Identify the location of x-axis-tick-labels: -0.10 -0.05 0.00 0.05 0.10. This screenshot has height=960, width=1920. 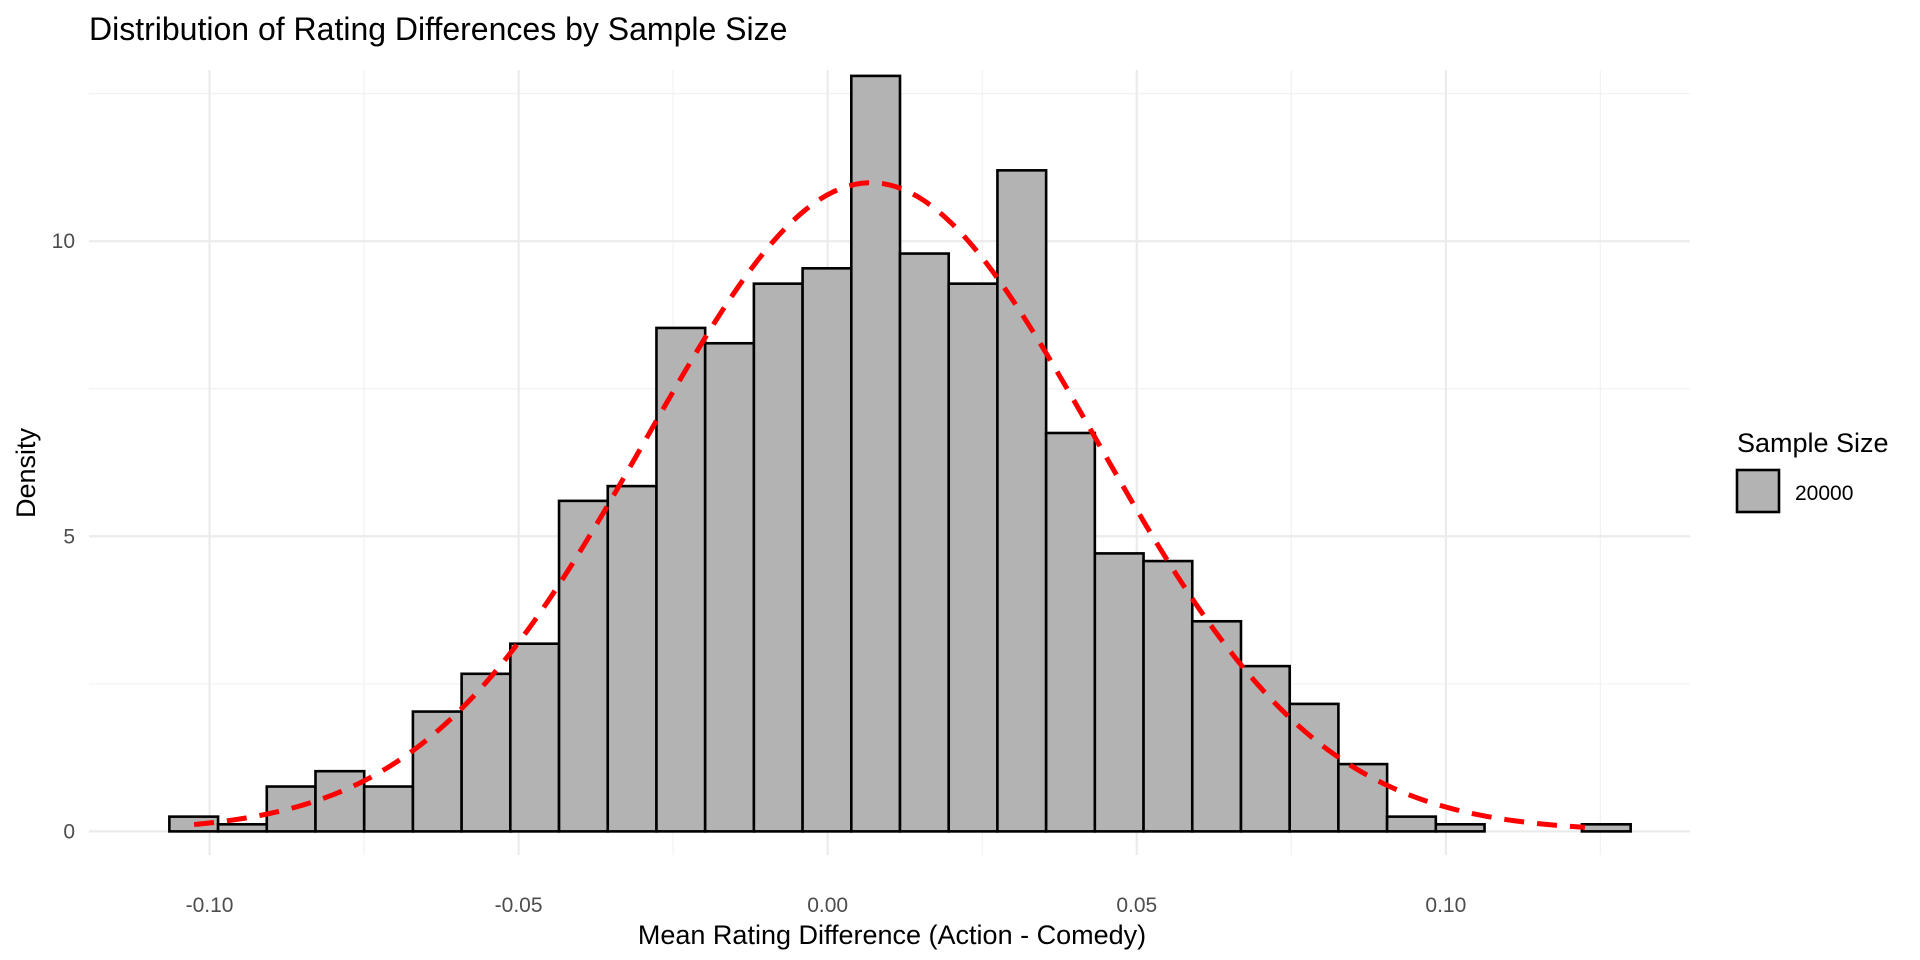
(826, 905).